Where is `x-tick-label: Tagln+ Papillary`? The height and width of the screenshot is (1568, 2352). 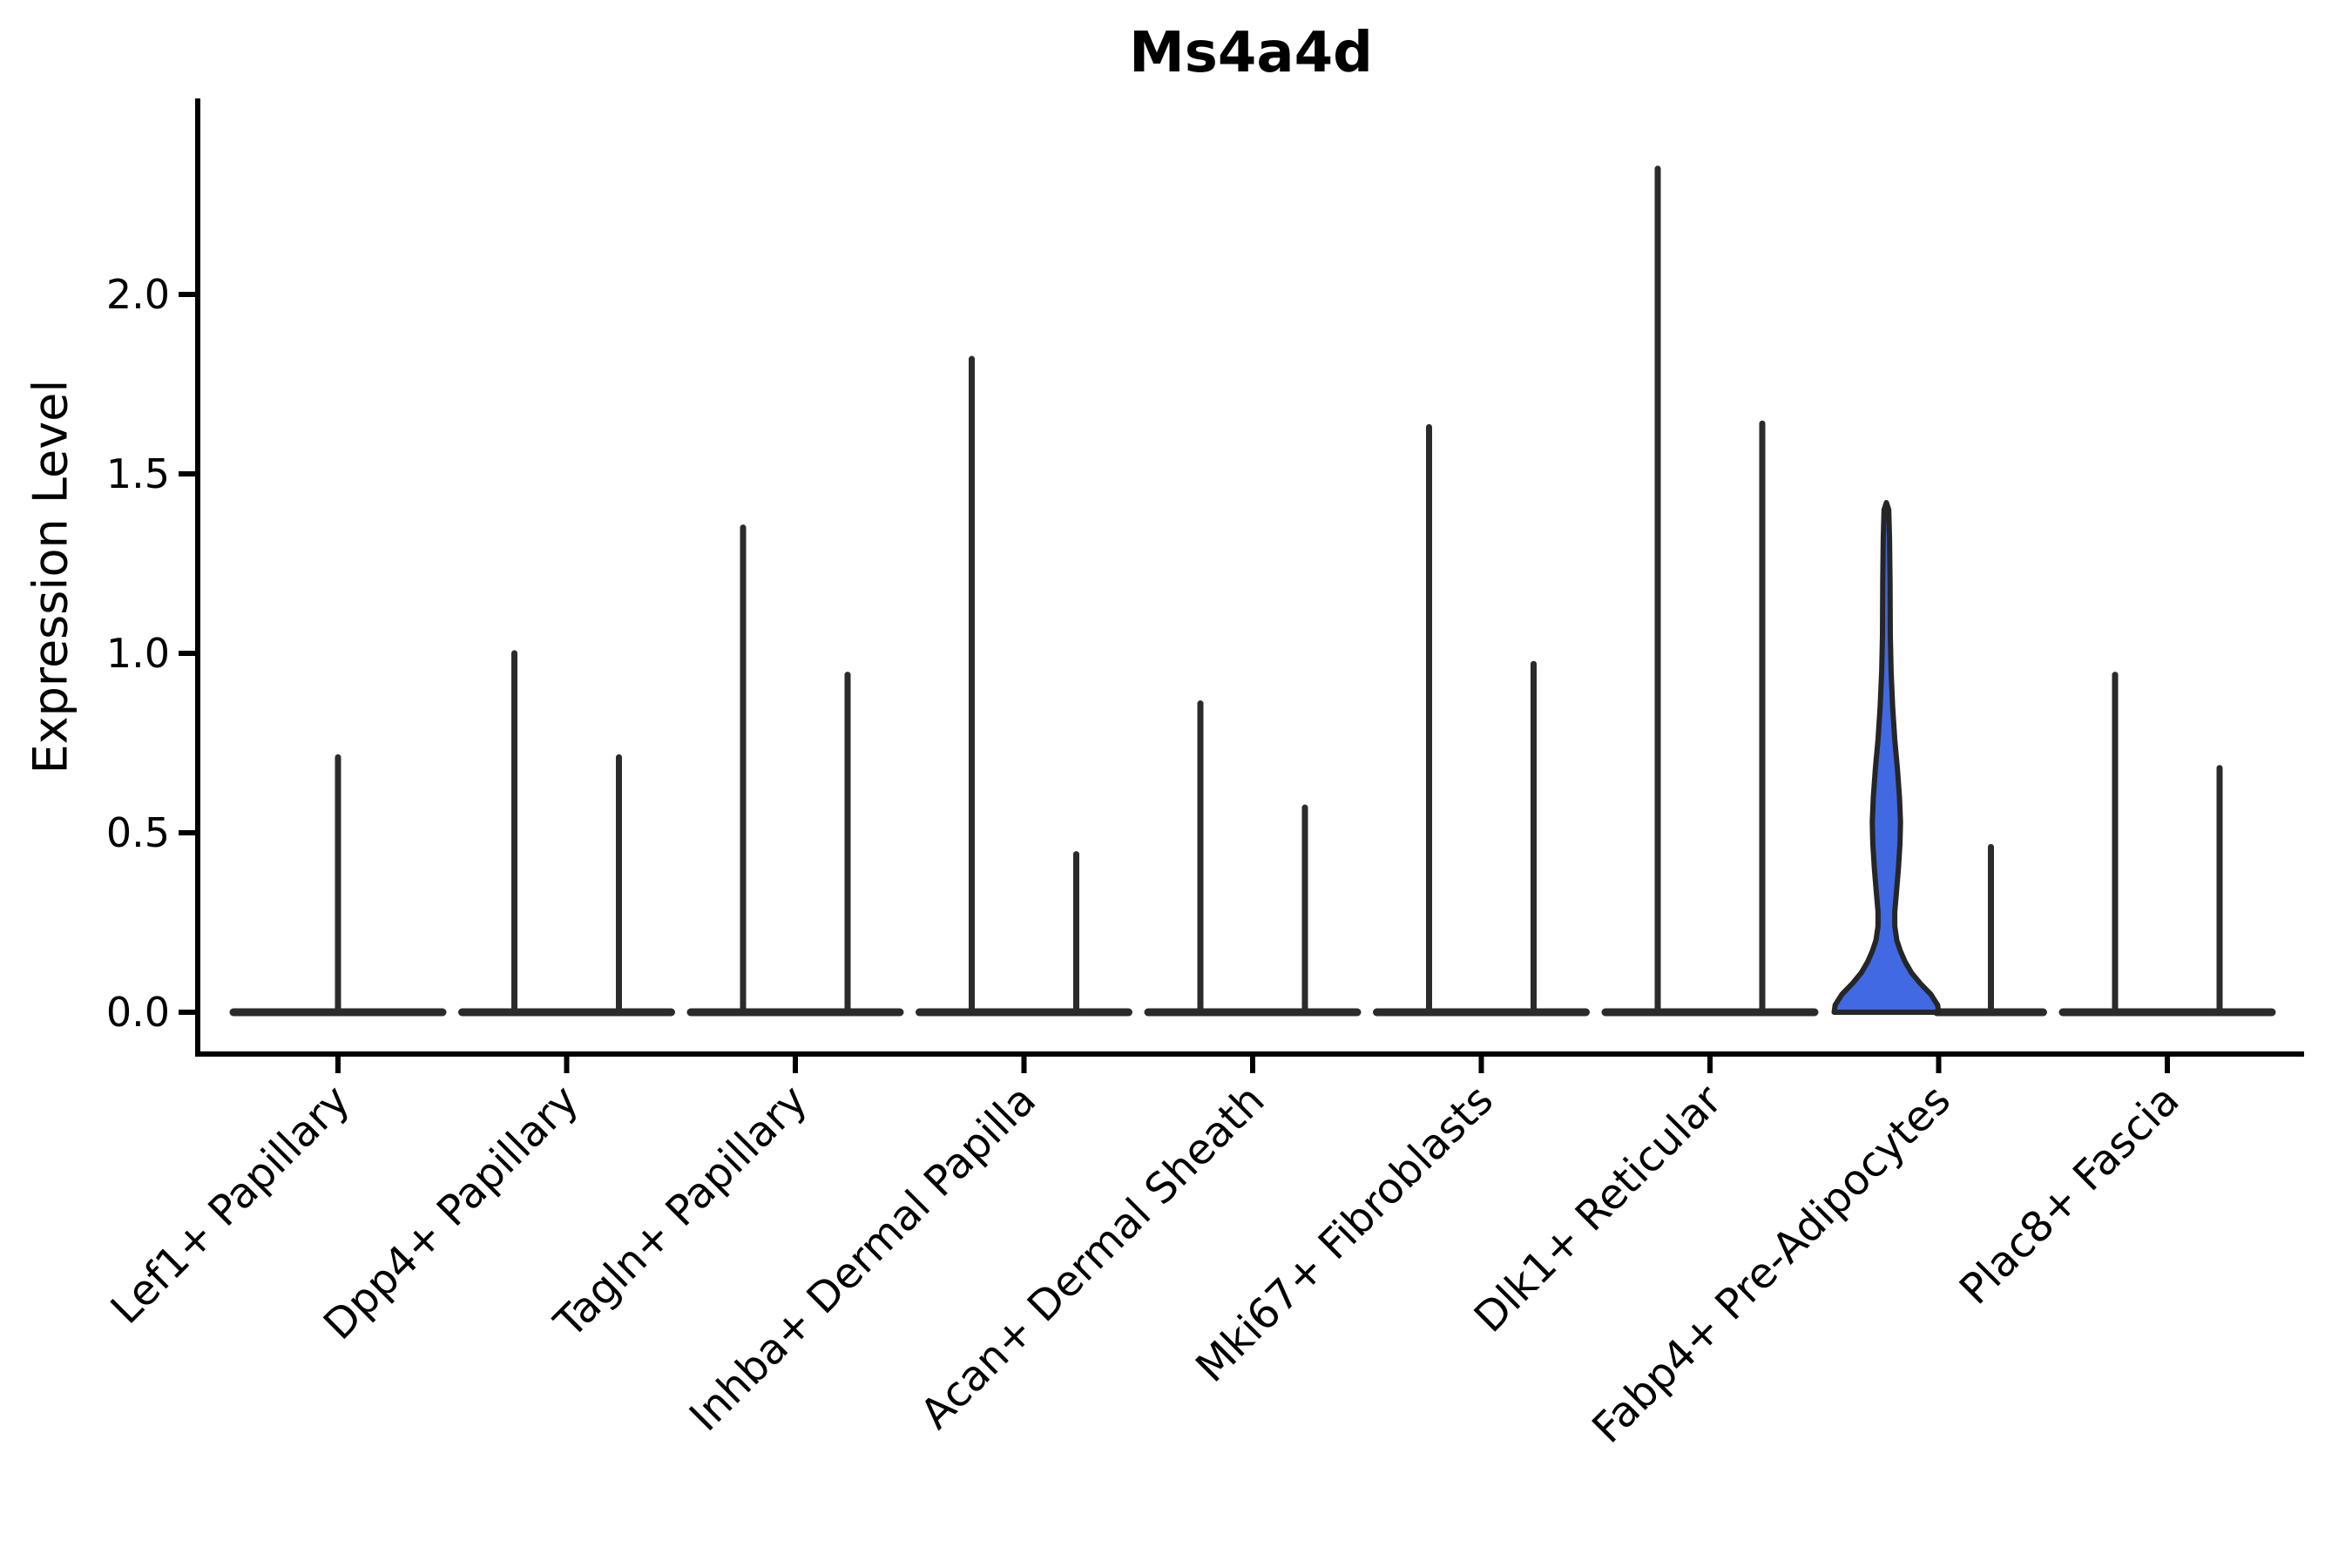 x-tick-label: Tagln+ Papillary is located at coordinates (680, 1212).